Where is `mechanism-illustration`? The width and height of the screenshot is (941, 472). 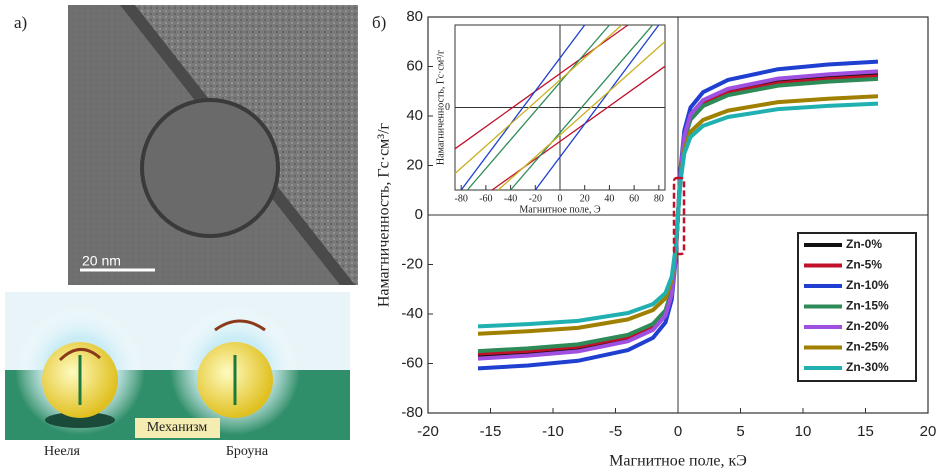
mechanism-illustration is located at coordinates (177, 366).